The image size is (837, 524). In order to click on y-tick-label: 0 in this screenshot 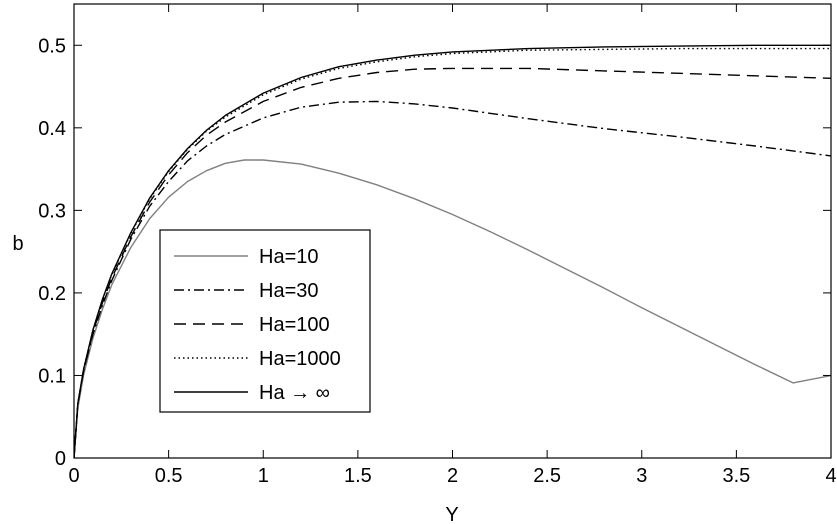, I will do `click(60, 459)`.